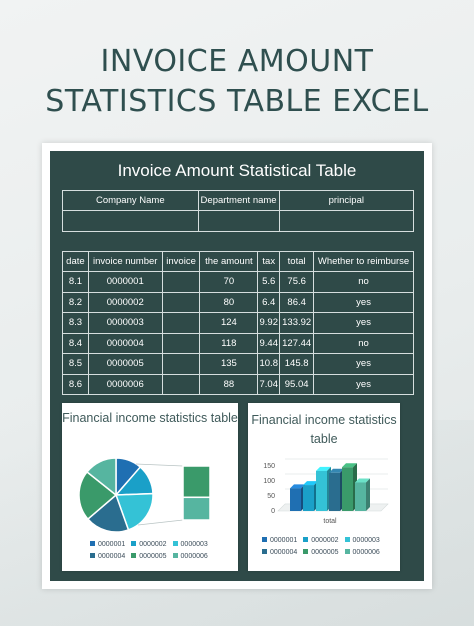 The height and width of the screenshot is (626, 474). I want to click on amount-cell: 80, so click(229, 302).